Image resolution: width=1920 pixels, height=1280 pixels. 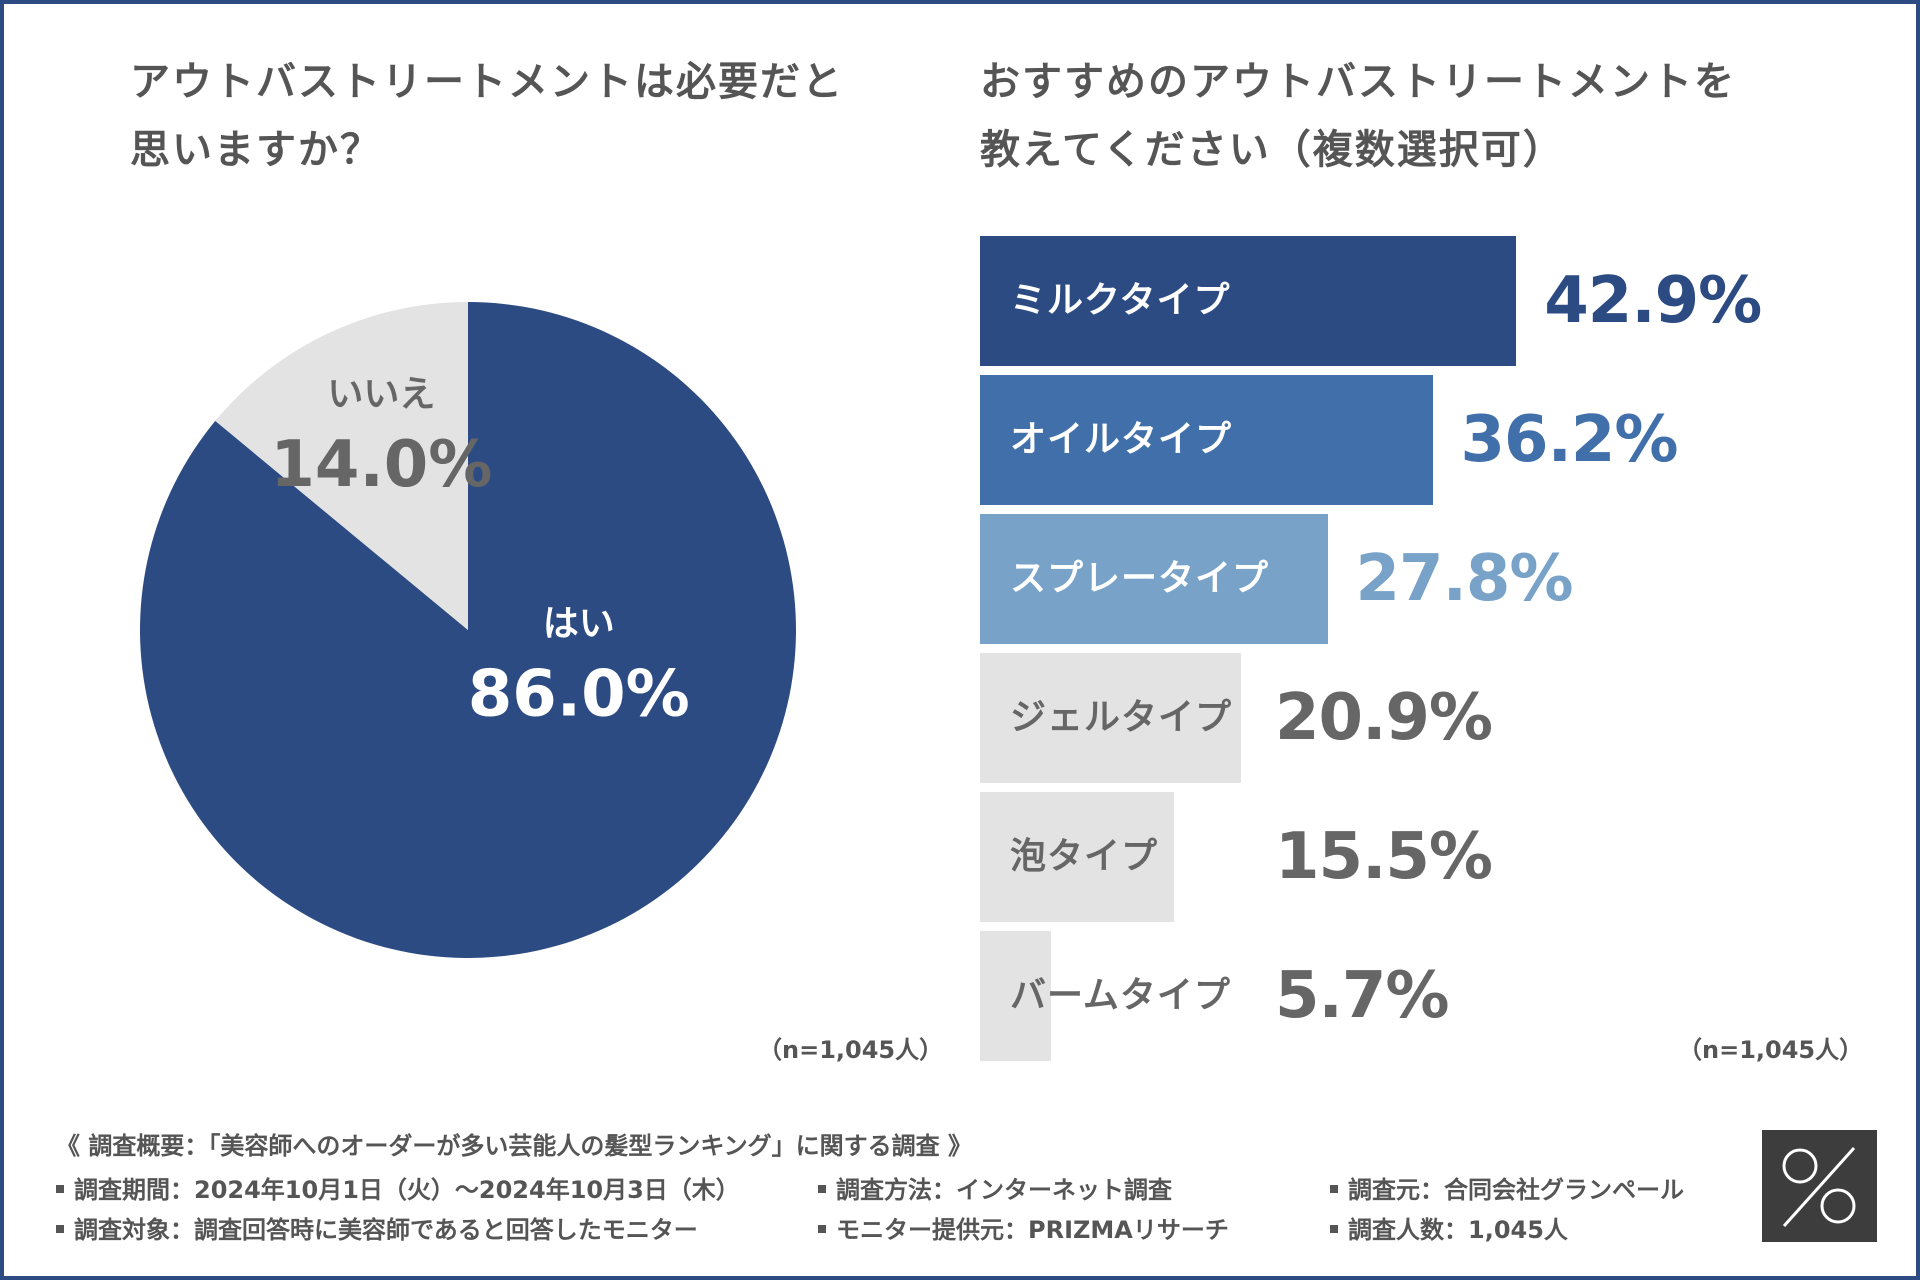 What do you see at coordinates (1084, 856) in the screenshot?
I see `bar-category-label: 泡タイプ` at bounding box center [1084, 856].